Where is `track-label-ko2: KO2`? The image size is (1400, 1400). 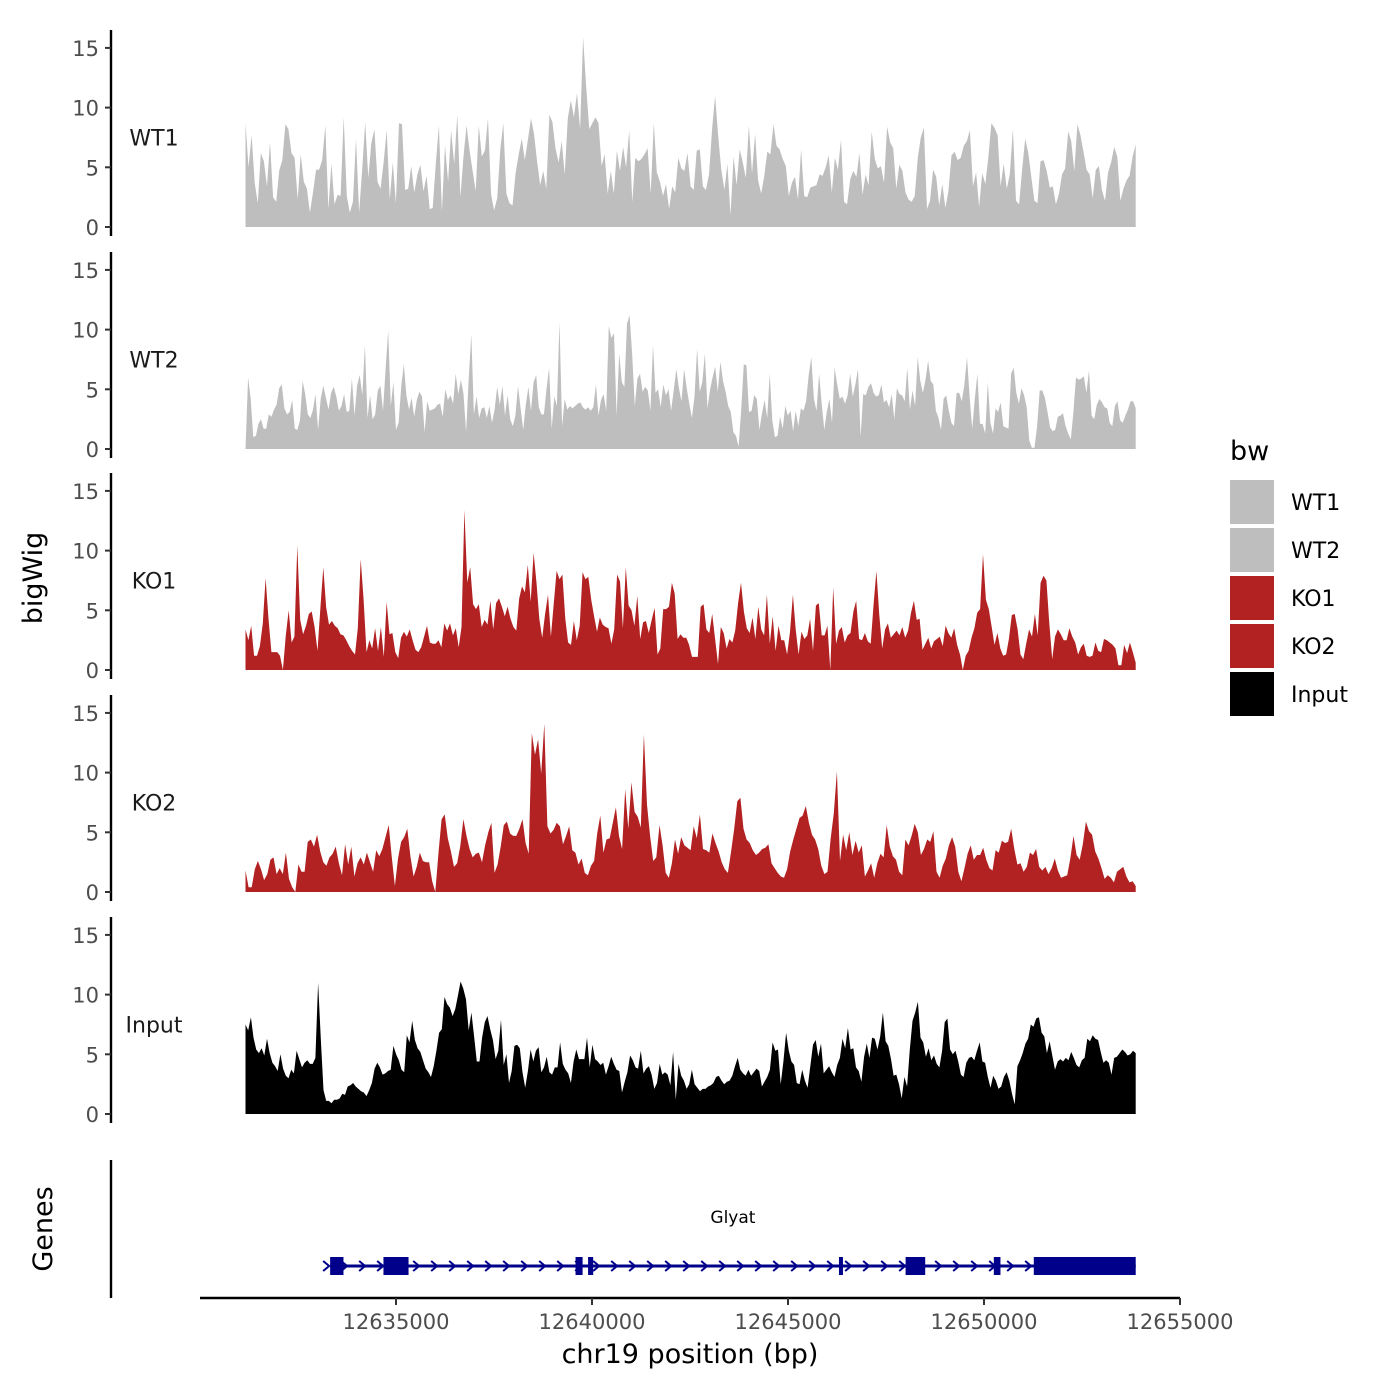 track-label-ko2: KO2 is located at coordinates (154, 803).